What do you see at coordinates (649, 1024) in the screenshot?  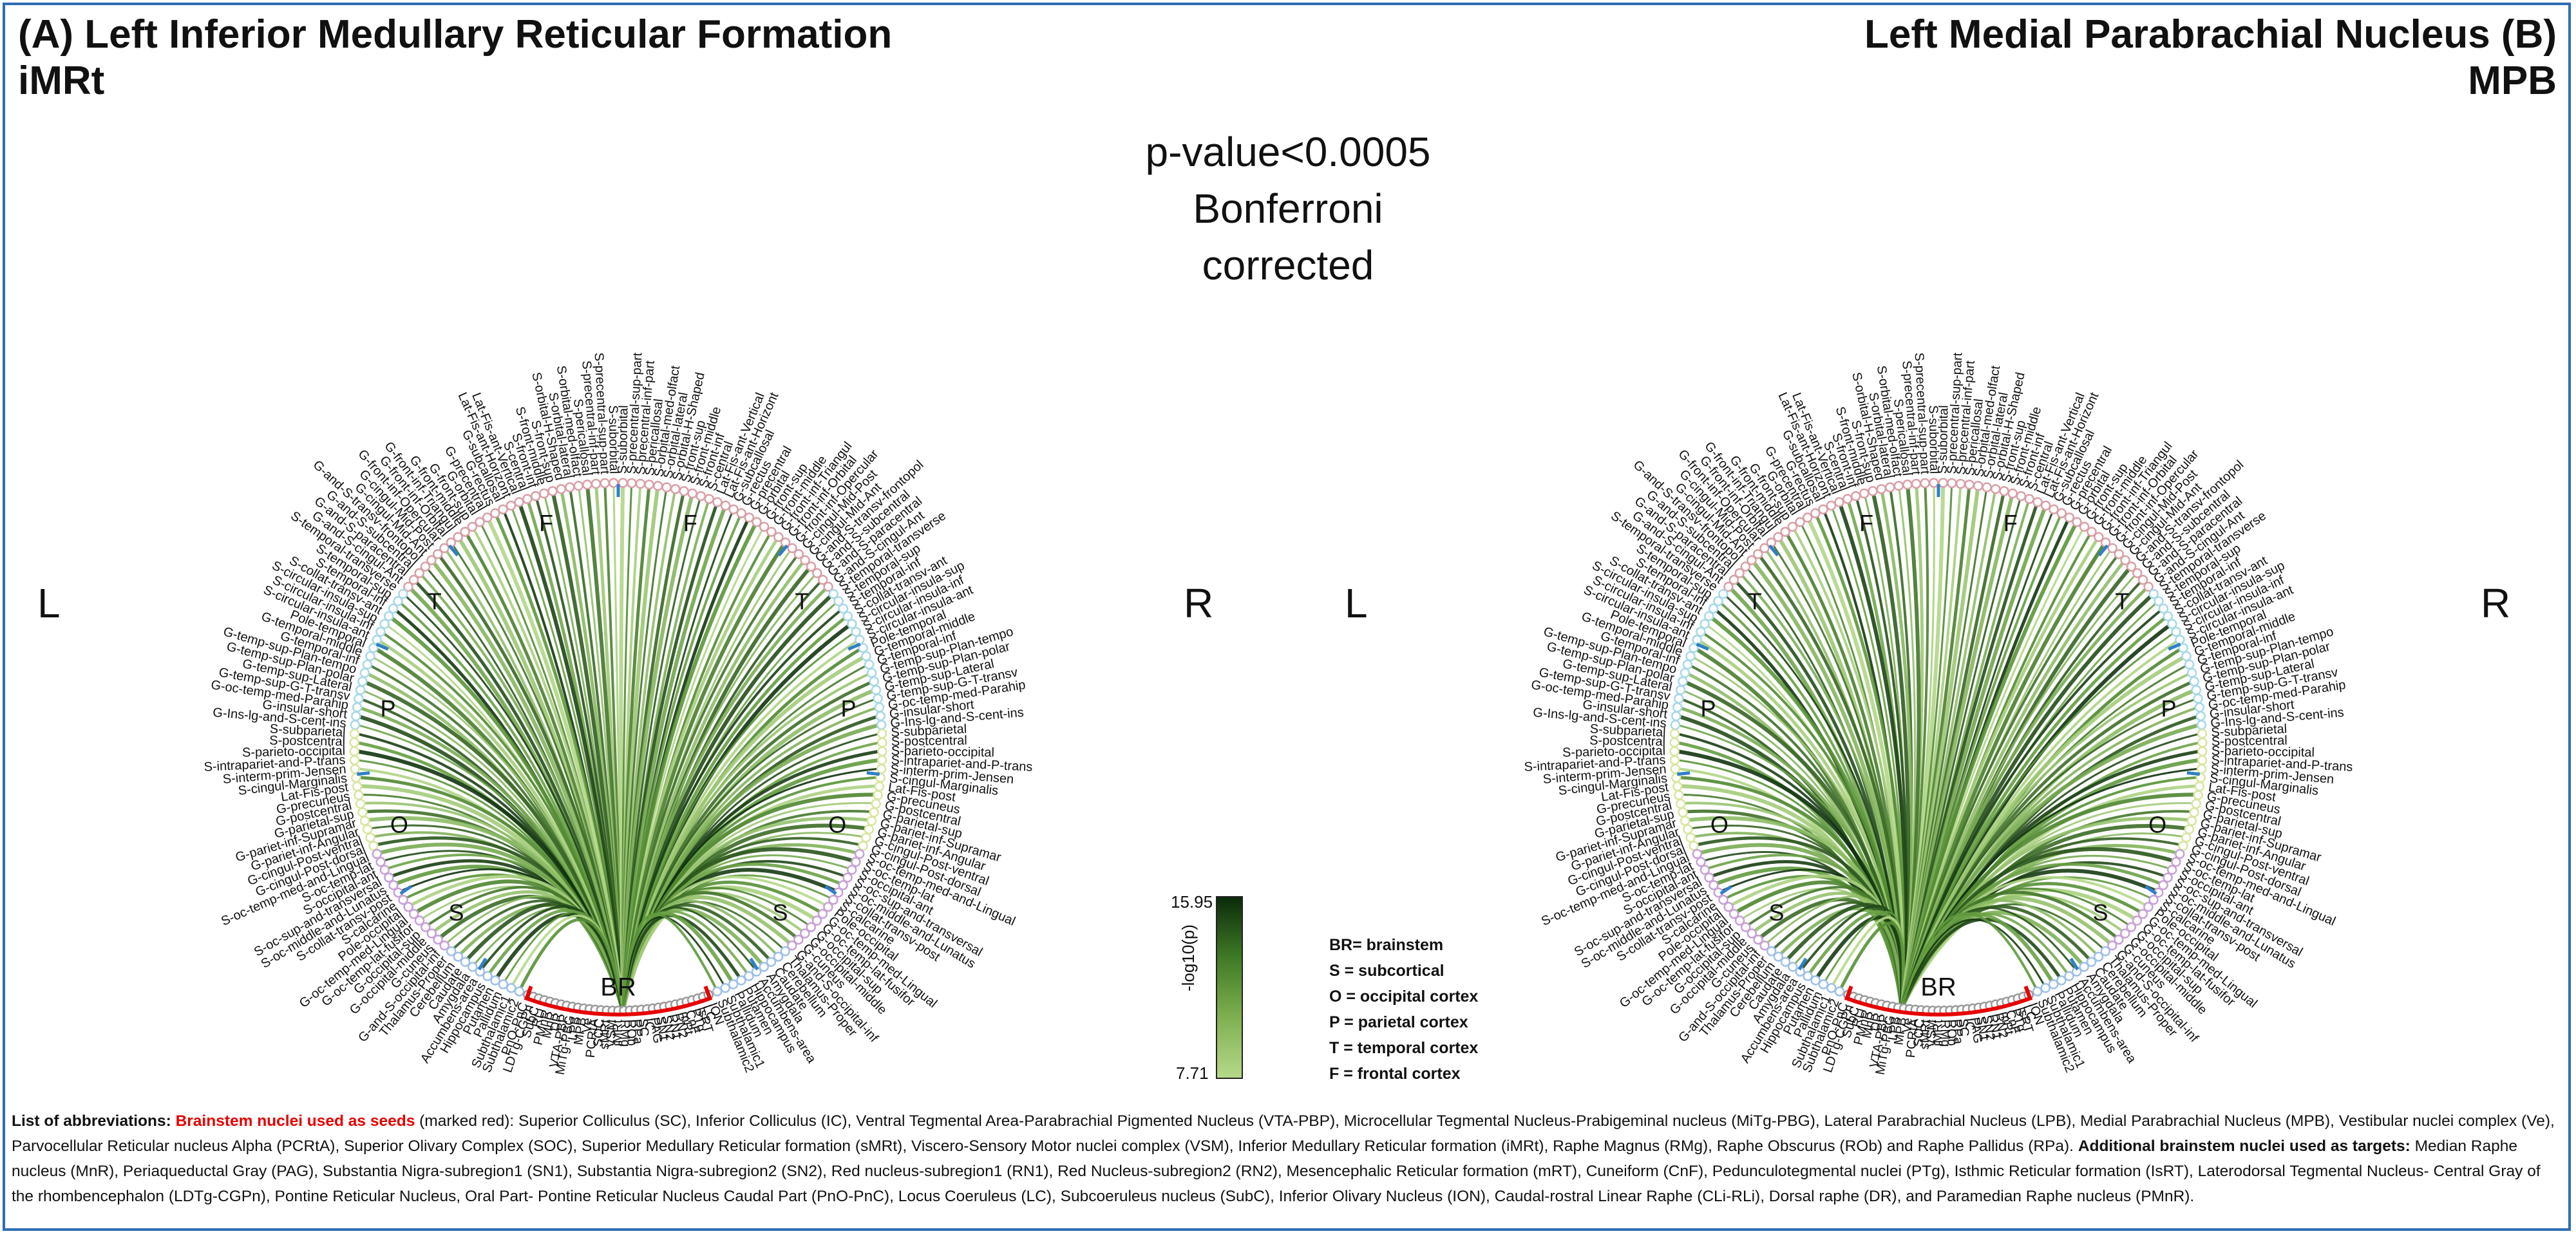 I see `region-label: IC` at bounding box center [649, 1024].